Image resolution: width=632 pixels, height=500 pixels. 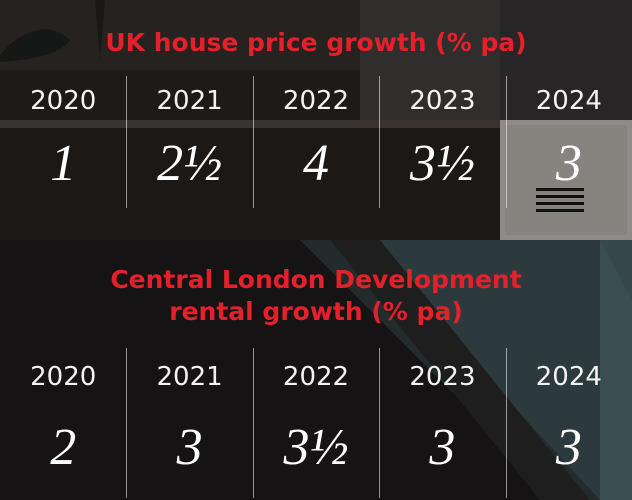 I want to click on stat-column-2021: 2021 3, so click(x=189, y=423).